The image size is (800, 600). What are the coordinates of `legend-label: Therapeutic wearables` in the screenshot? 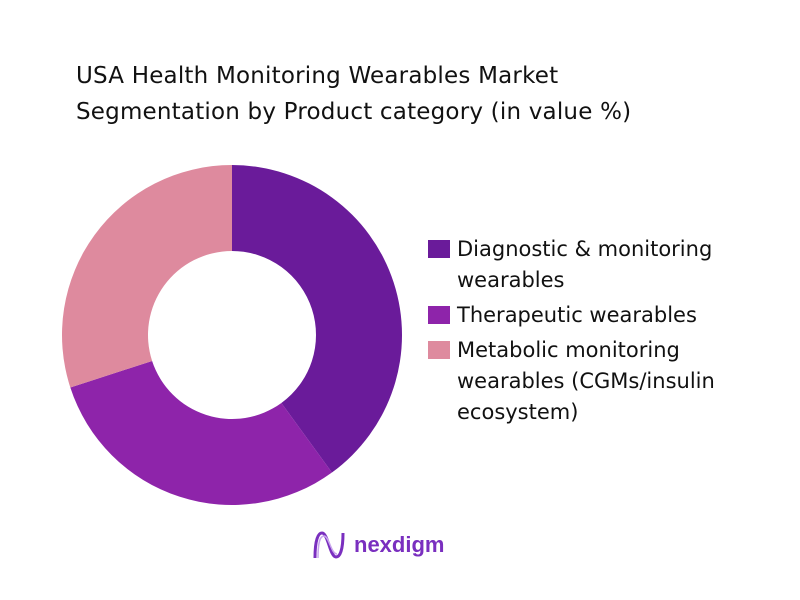 It's located at (577, 315).